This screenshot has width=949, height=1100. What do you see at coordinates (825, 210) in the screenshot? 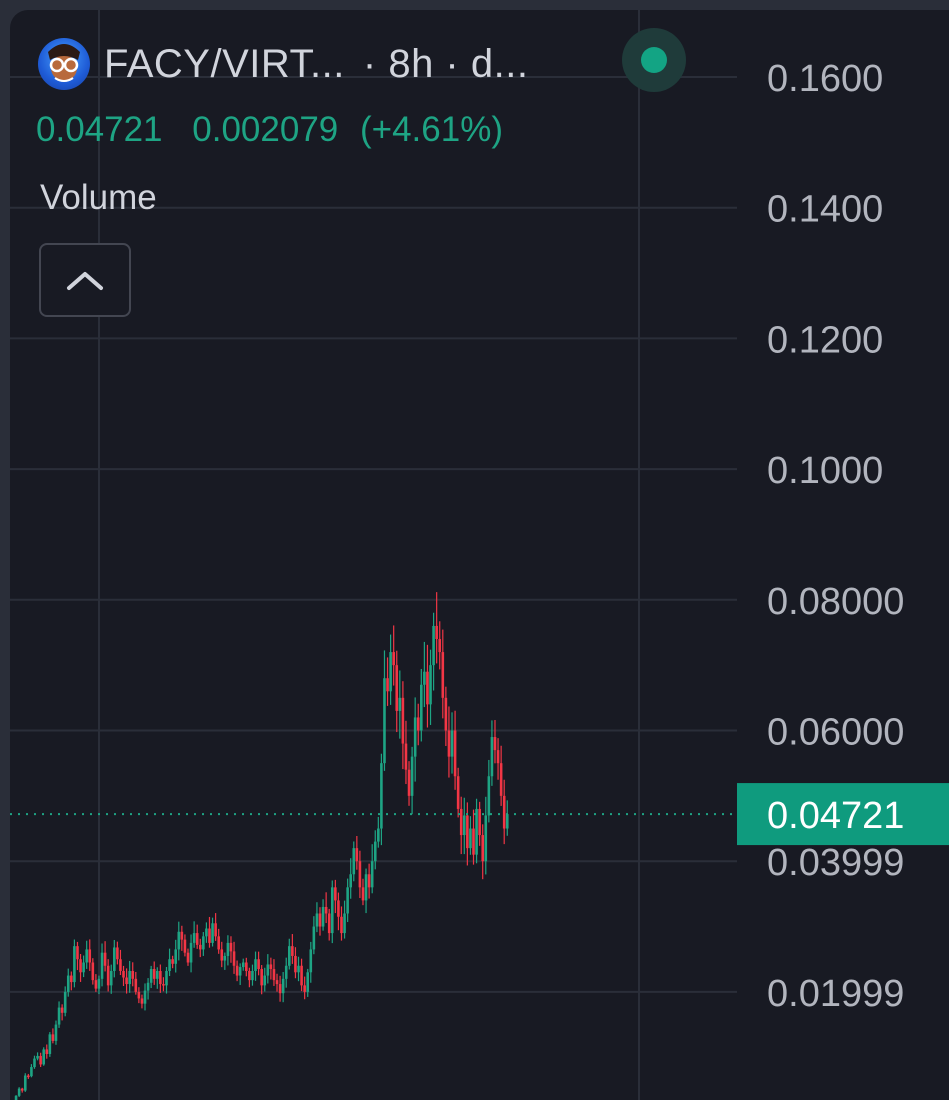
I see `price-axis-tick-label: 0.1400` at bounding box center [825, 210].